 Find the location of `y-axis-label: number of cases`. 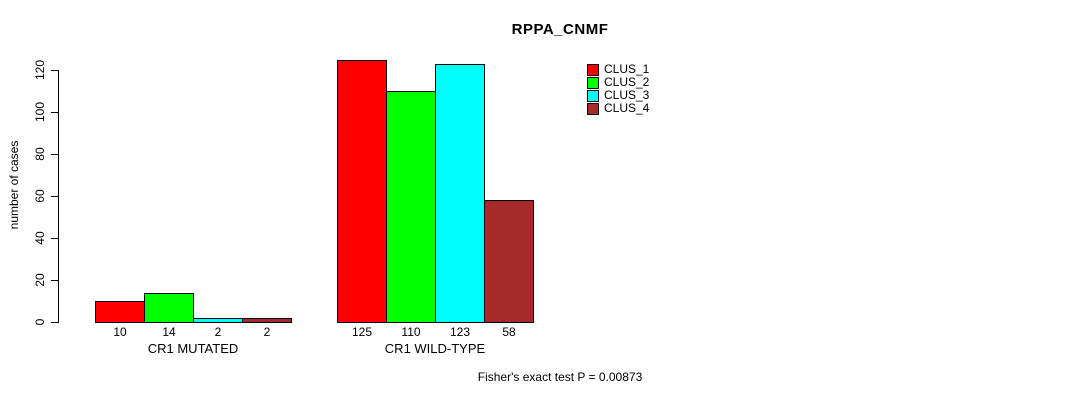

y-axis-label: number of cases is located at coordinates (14, 185).